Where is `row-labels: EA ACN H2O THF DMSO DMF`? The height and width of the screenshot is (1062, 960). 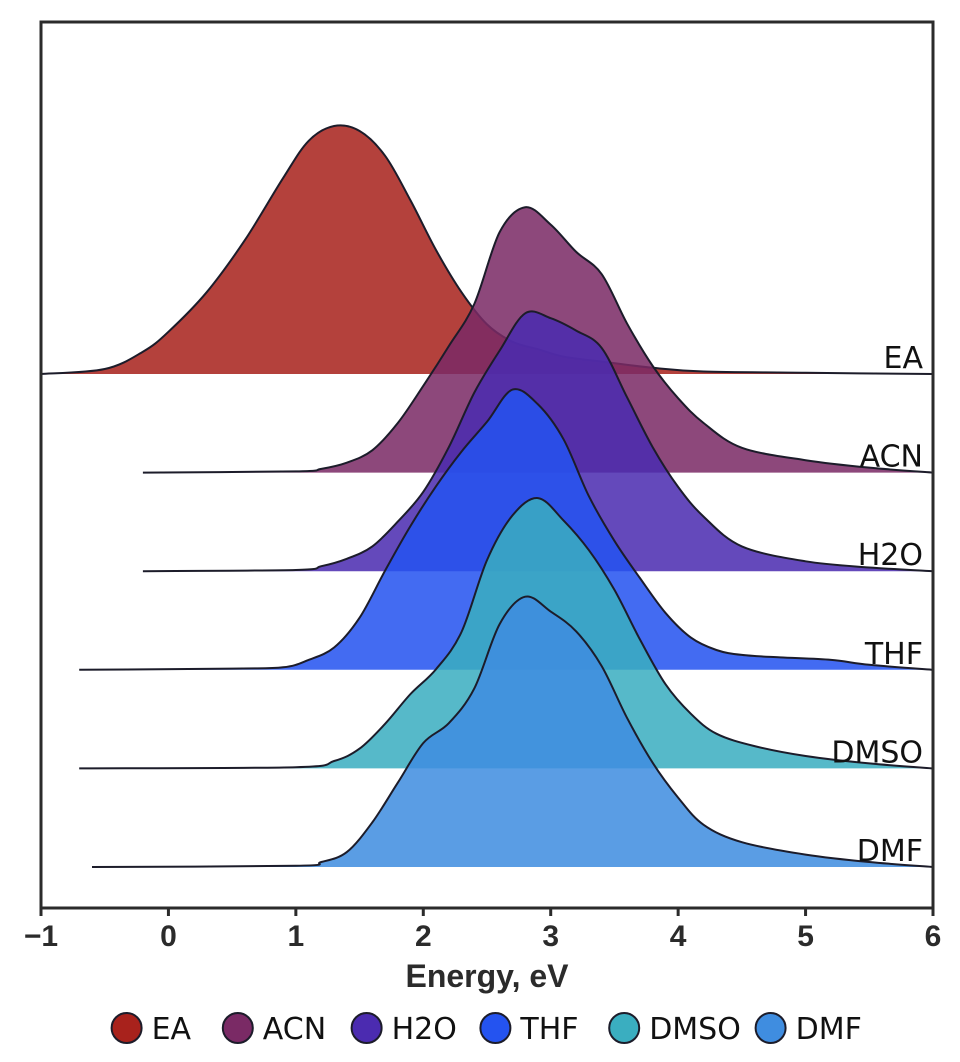 row-labels: EA ACN H2O THF DMSO DMF is located at coordinates (877, 605).